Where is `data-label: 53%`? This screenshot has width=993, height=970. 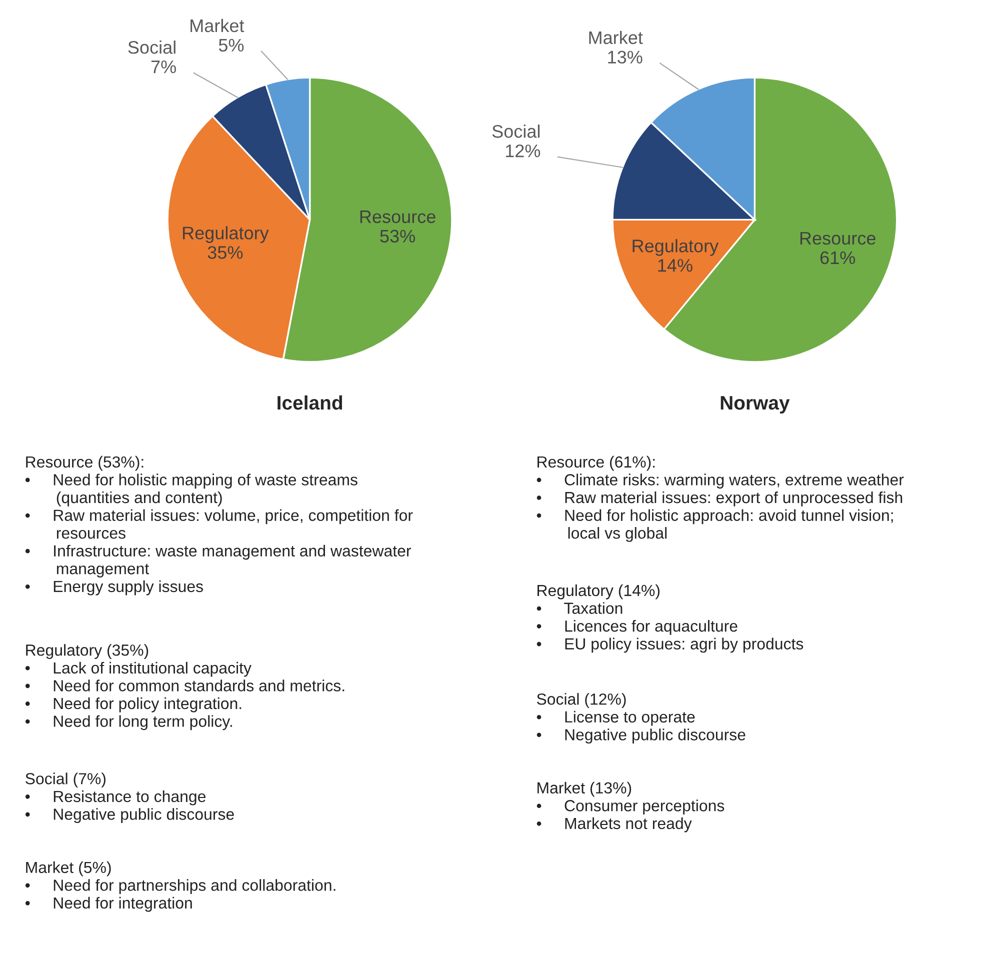 data-label: 53% is located at coordinates (397, 236).